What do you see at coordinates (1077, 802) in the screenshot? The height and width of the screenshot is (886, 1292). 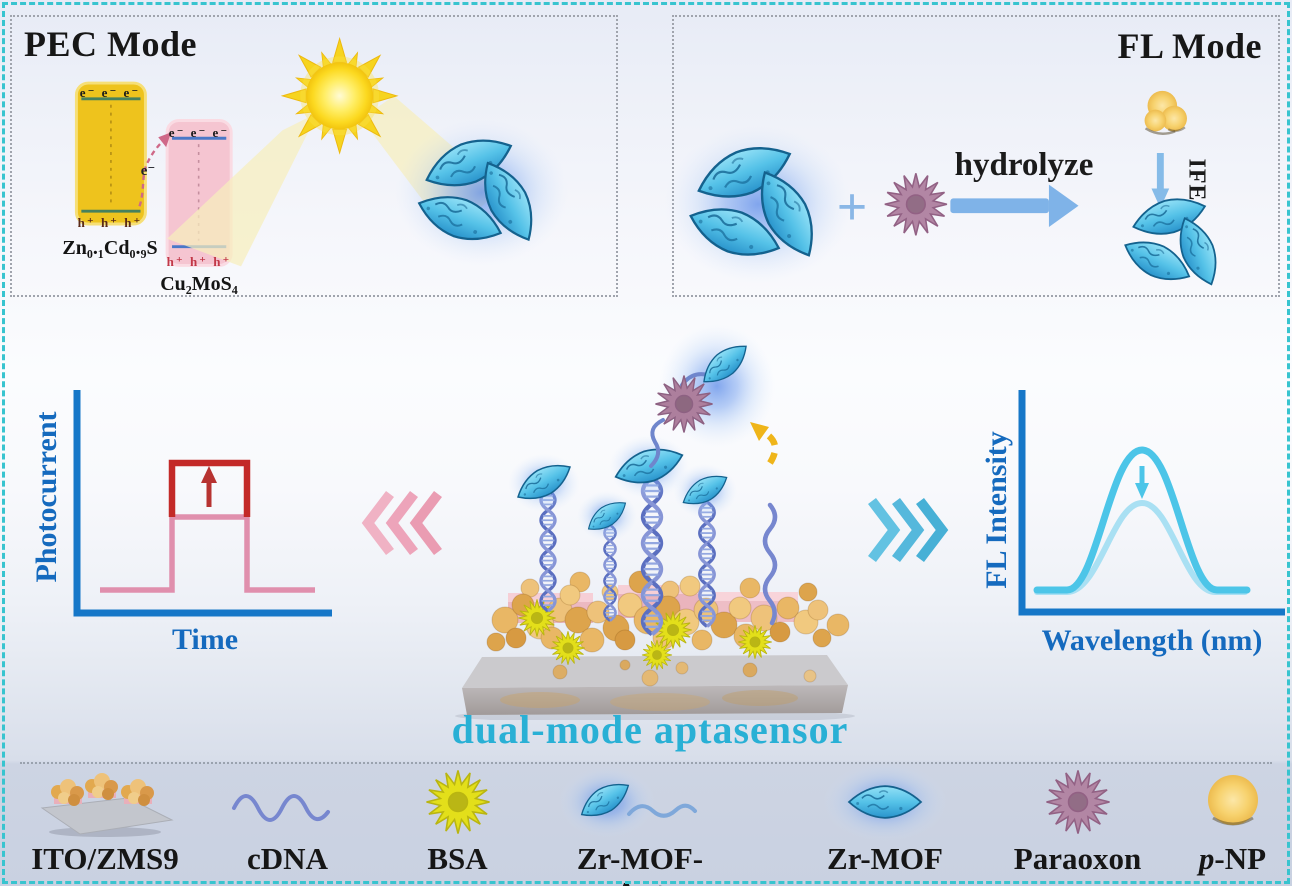 I see `spiky-ball-icon` at bounding box center [1077, 802].